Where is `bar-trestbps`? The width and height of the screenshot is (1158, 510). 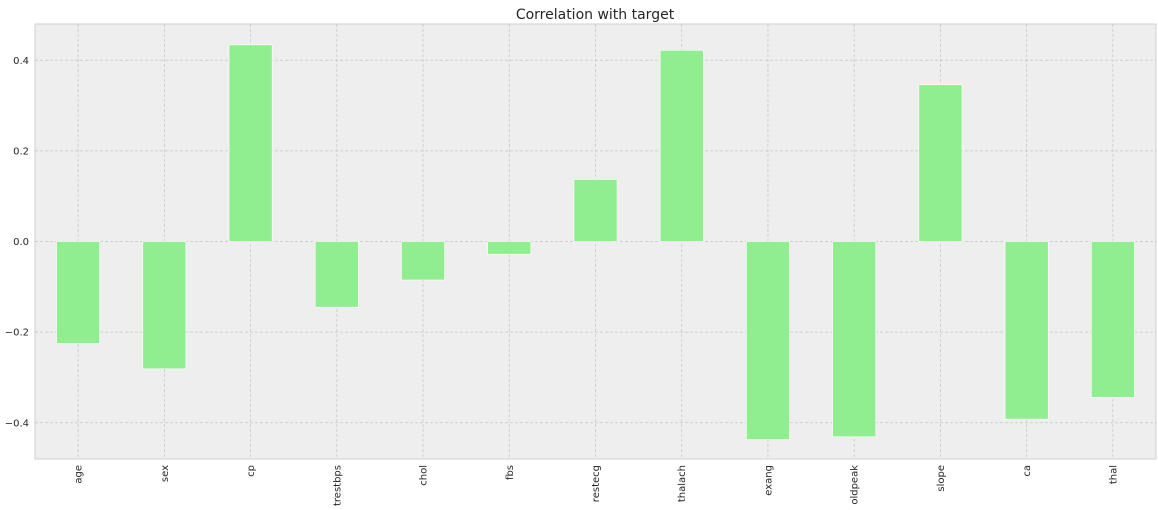 bar-trestbps is located at coordinates (336, 274).